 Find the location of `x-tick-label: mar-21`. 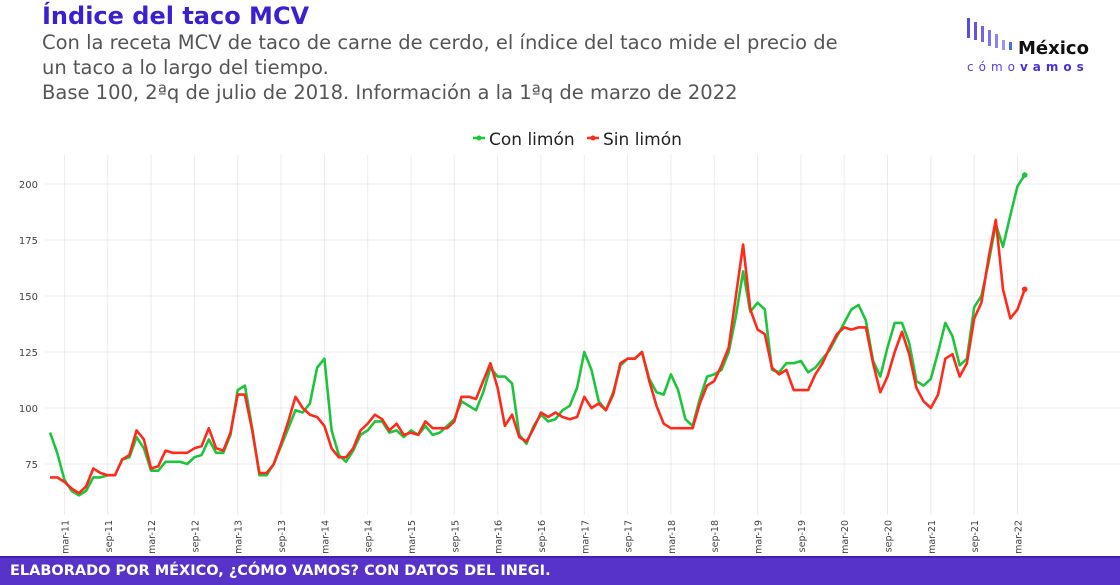

x-tick-label: mar-21 is located at coordinates (932, 537).